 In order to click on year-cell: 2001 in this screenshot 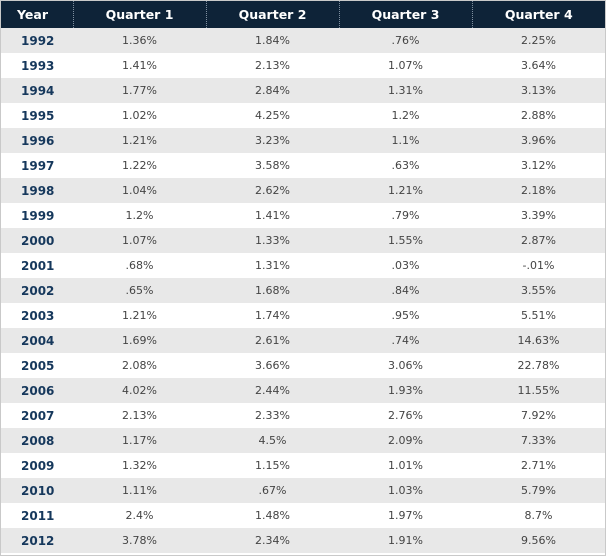, I will do `click(37, 265)`.